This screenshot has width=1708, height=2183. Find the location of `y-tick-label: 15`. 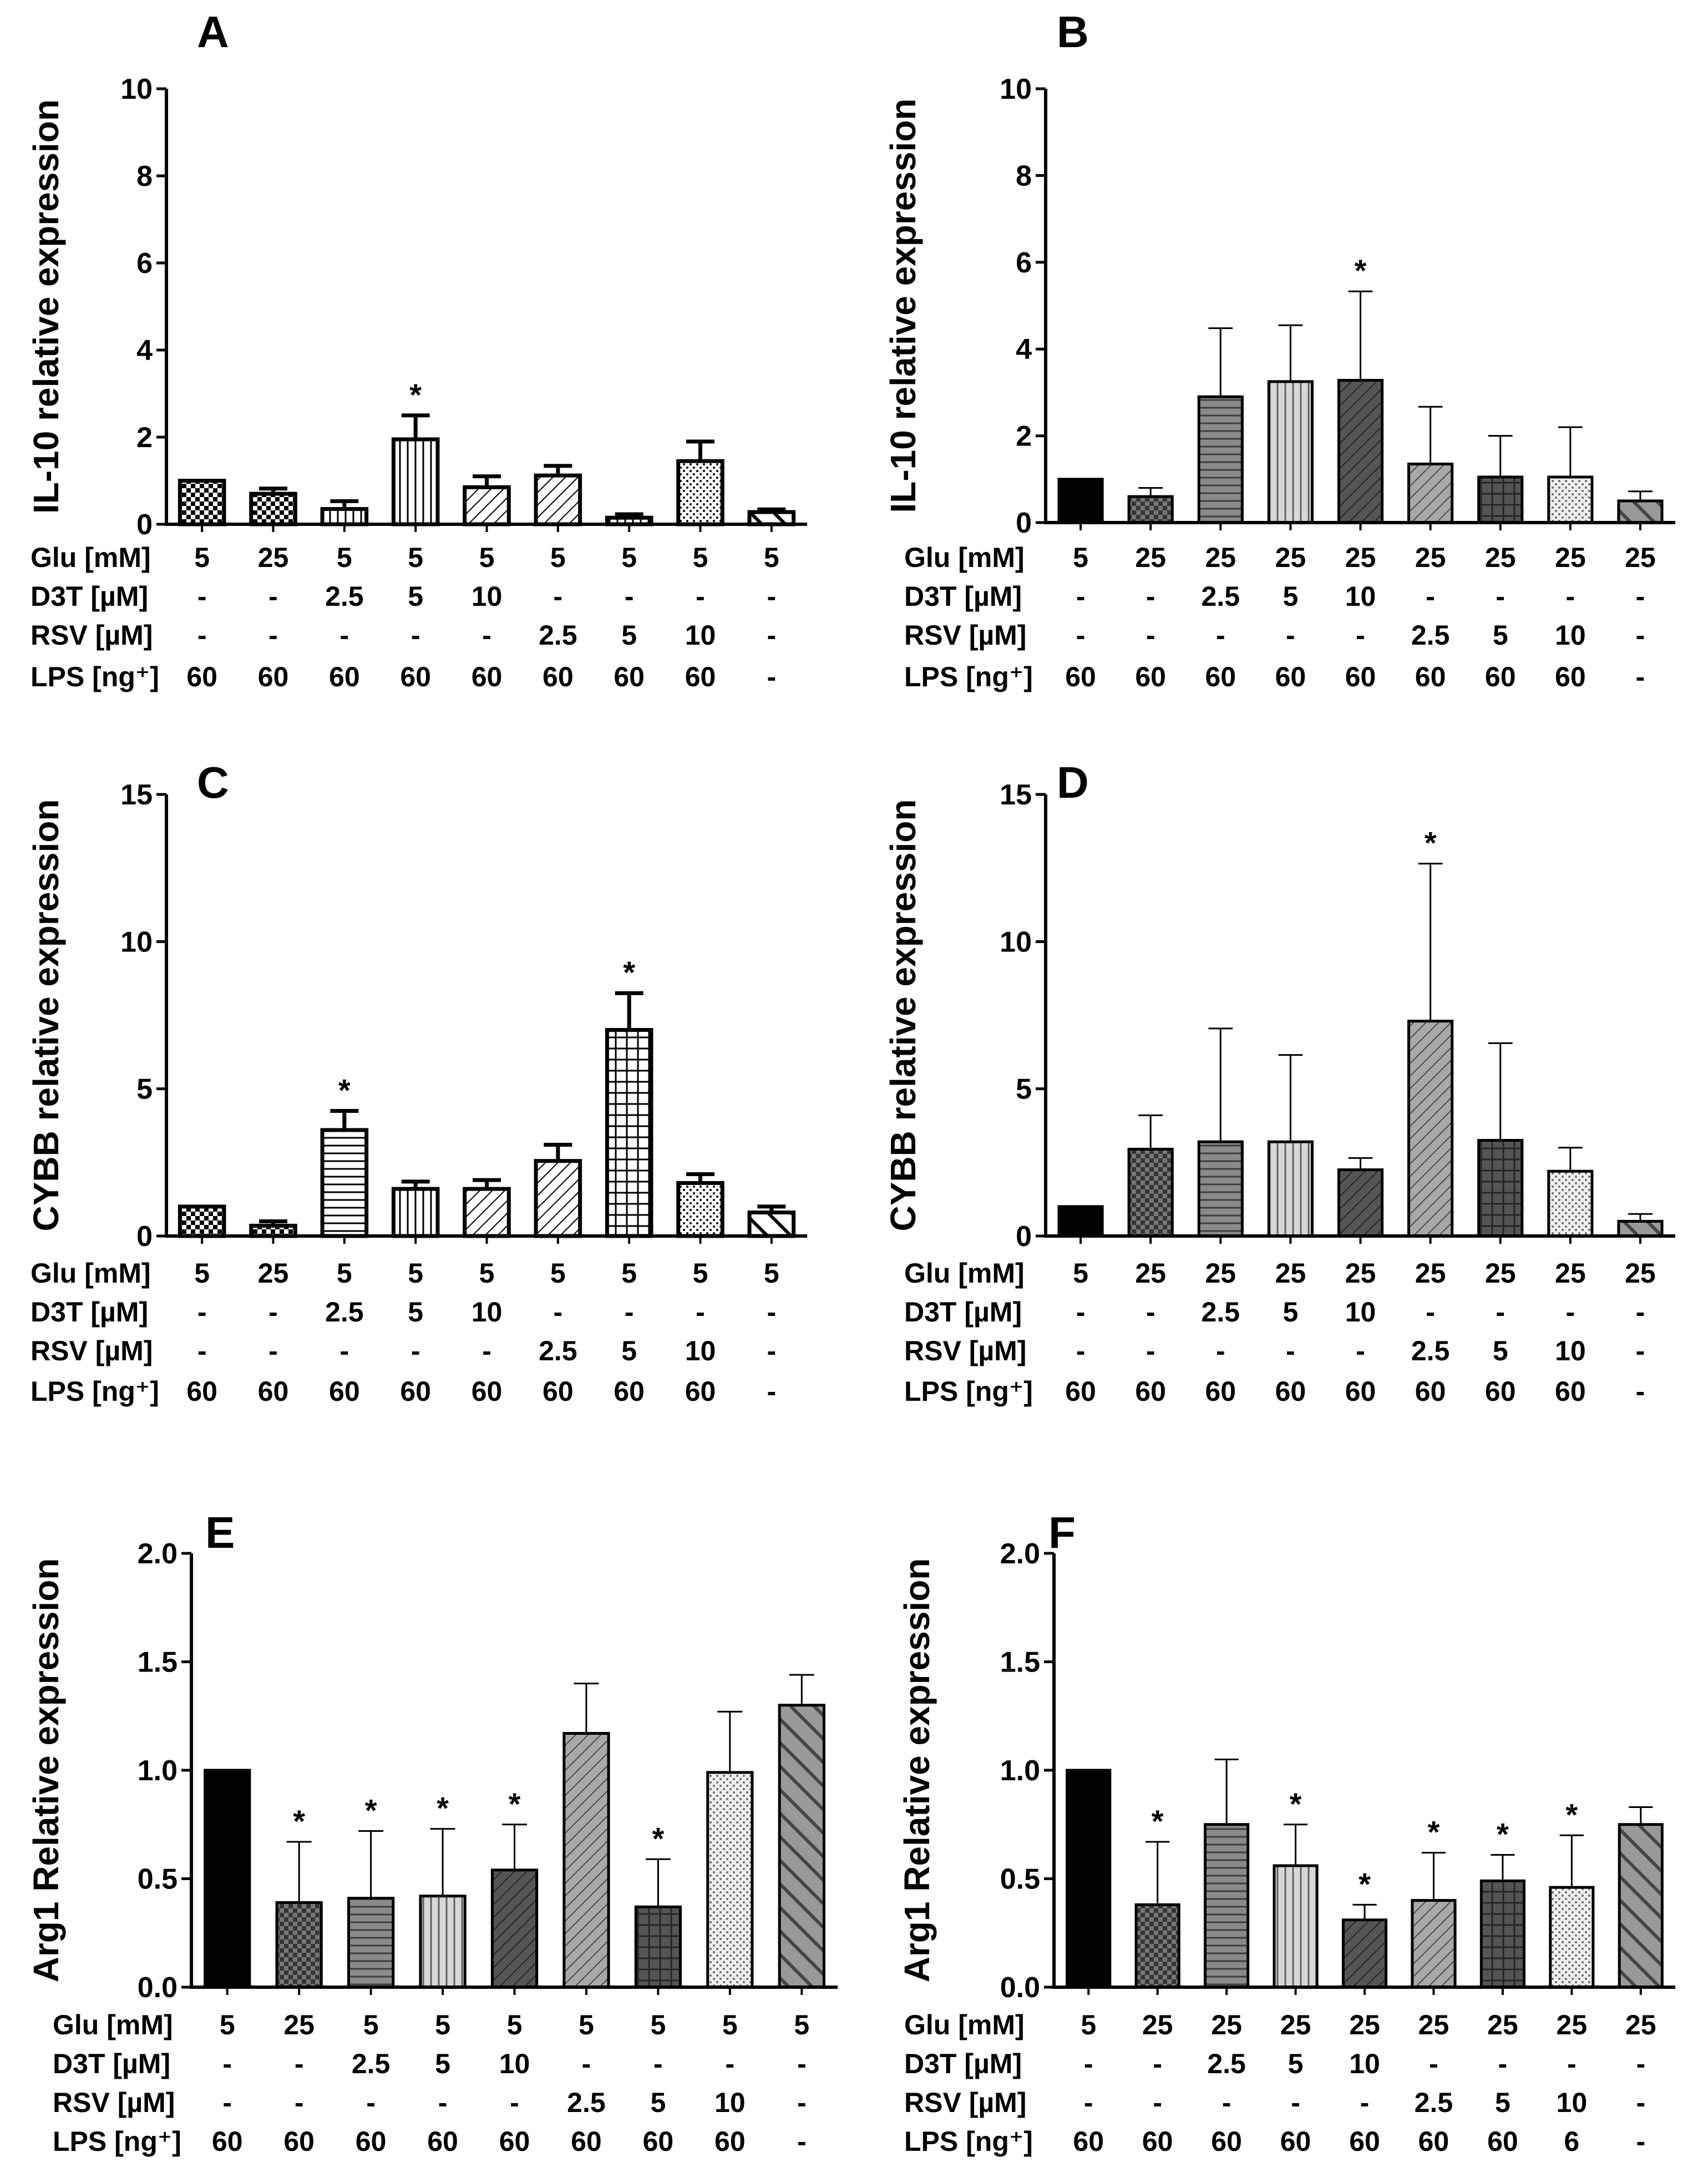

y-tick-label: 15 is located at coordinates (1016, 795).